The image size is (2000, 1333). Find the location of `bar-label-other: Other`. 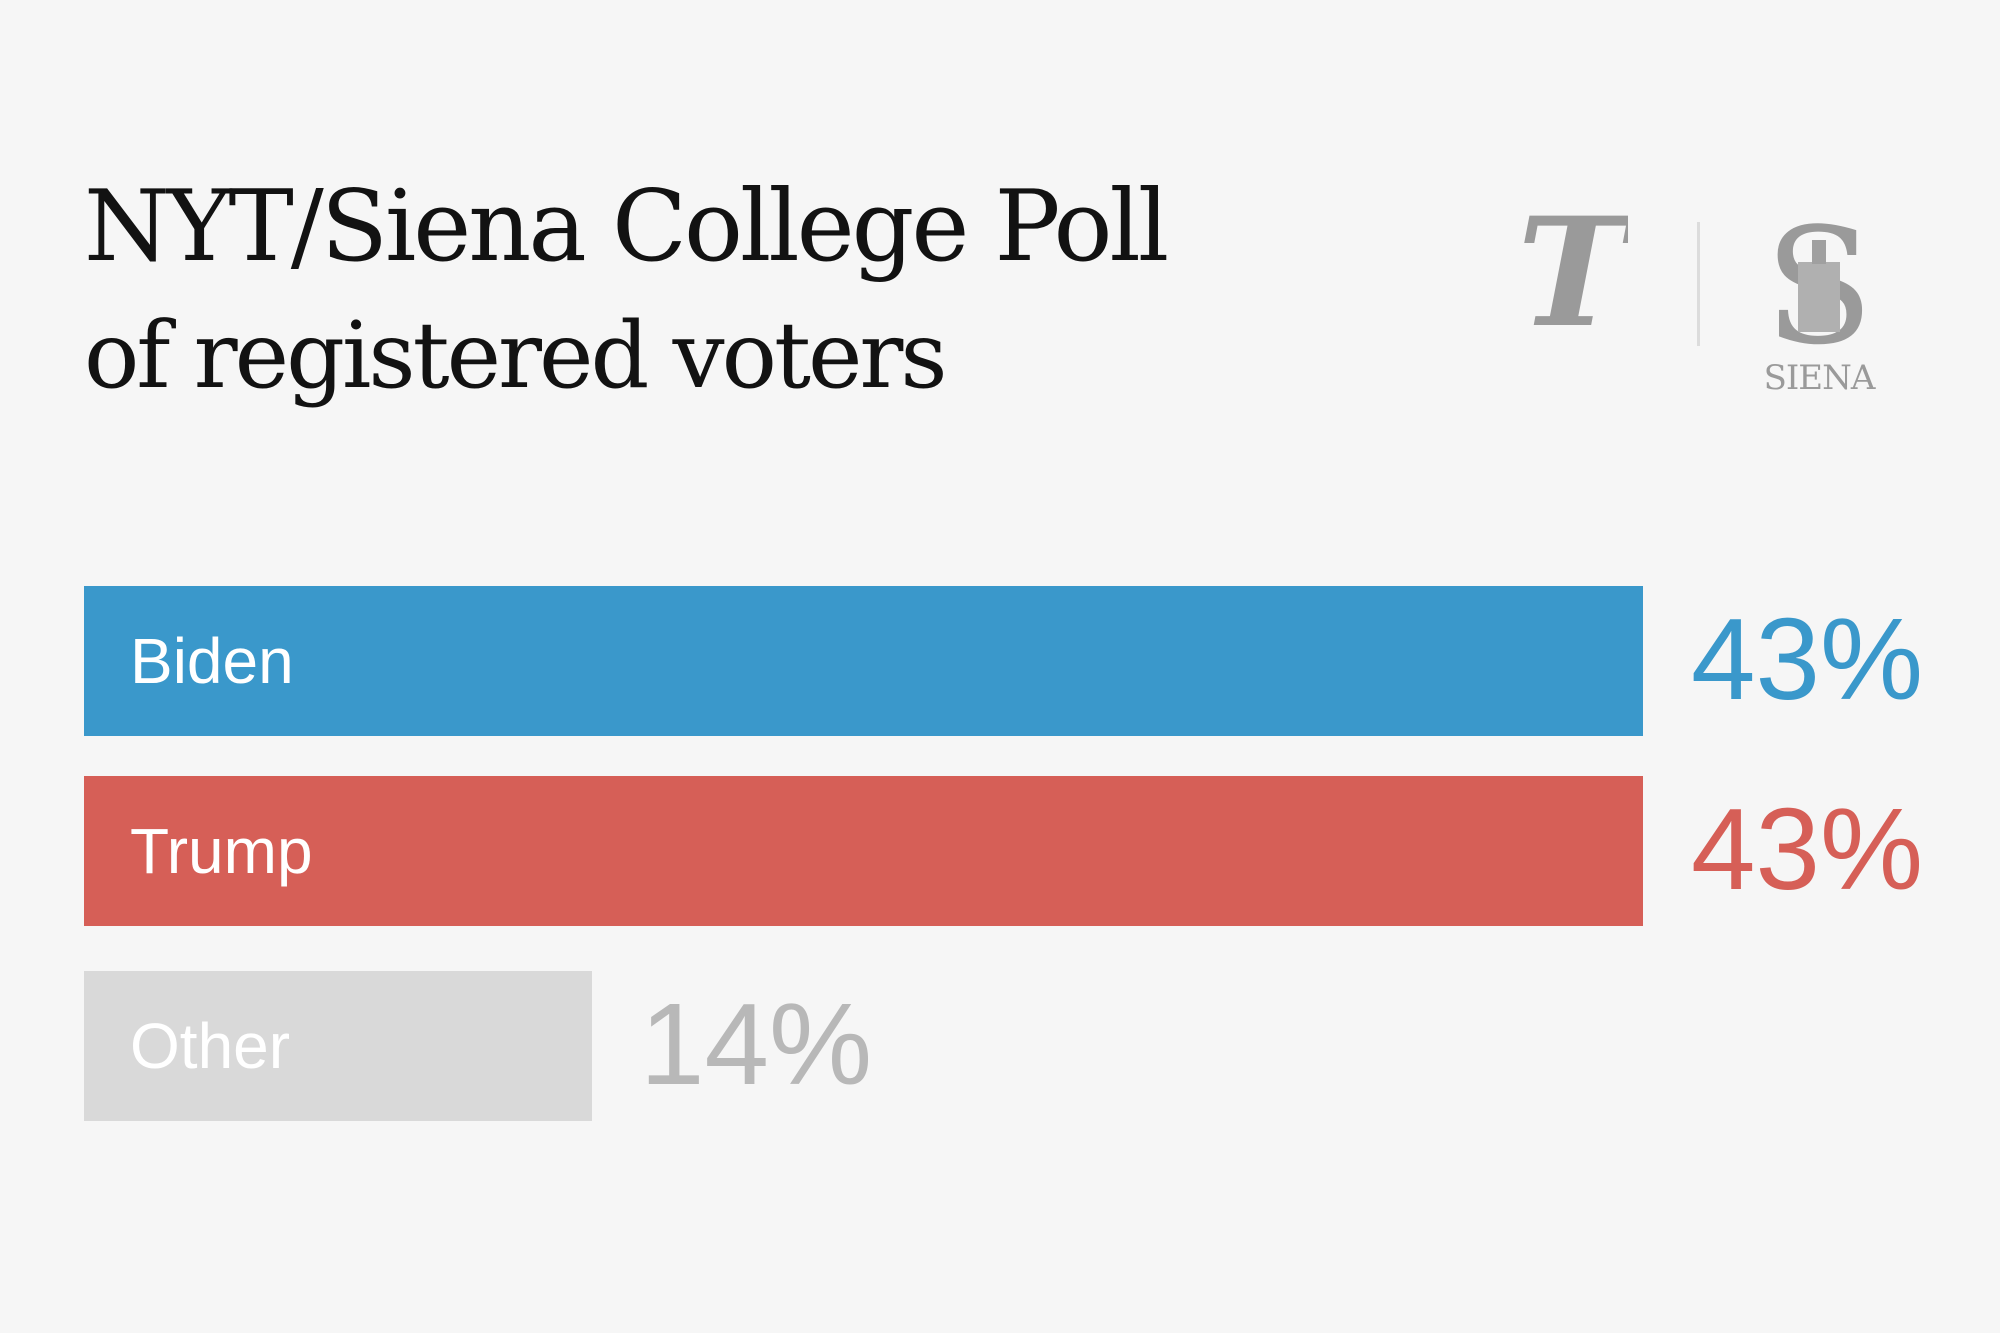

bar-label-other: Other is located at coordinates (210, 1046).